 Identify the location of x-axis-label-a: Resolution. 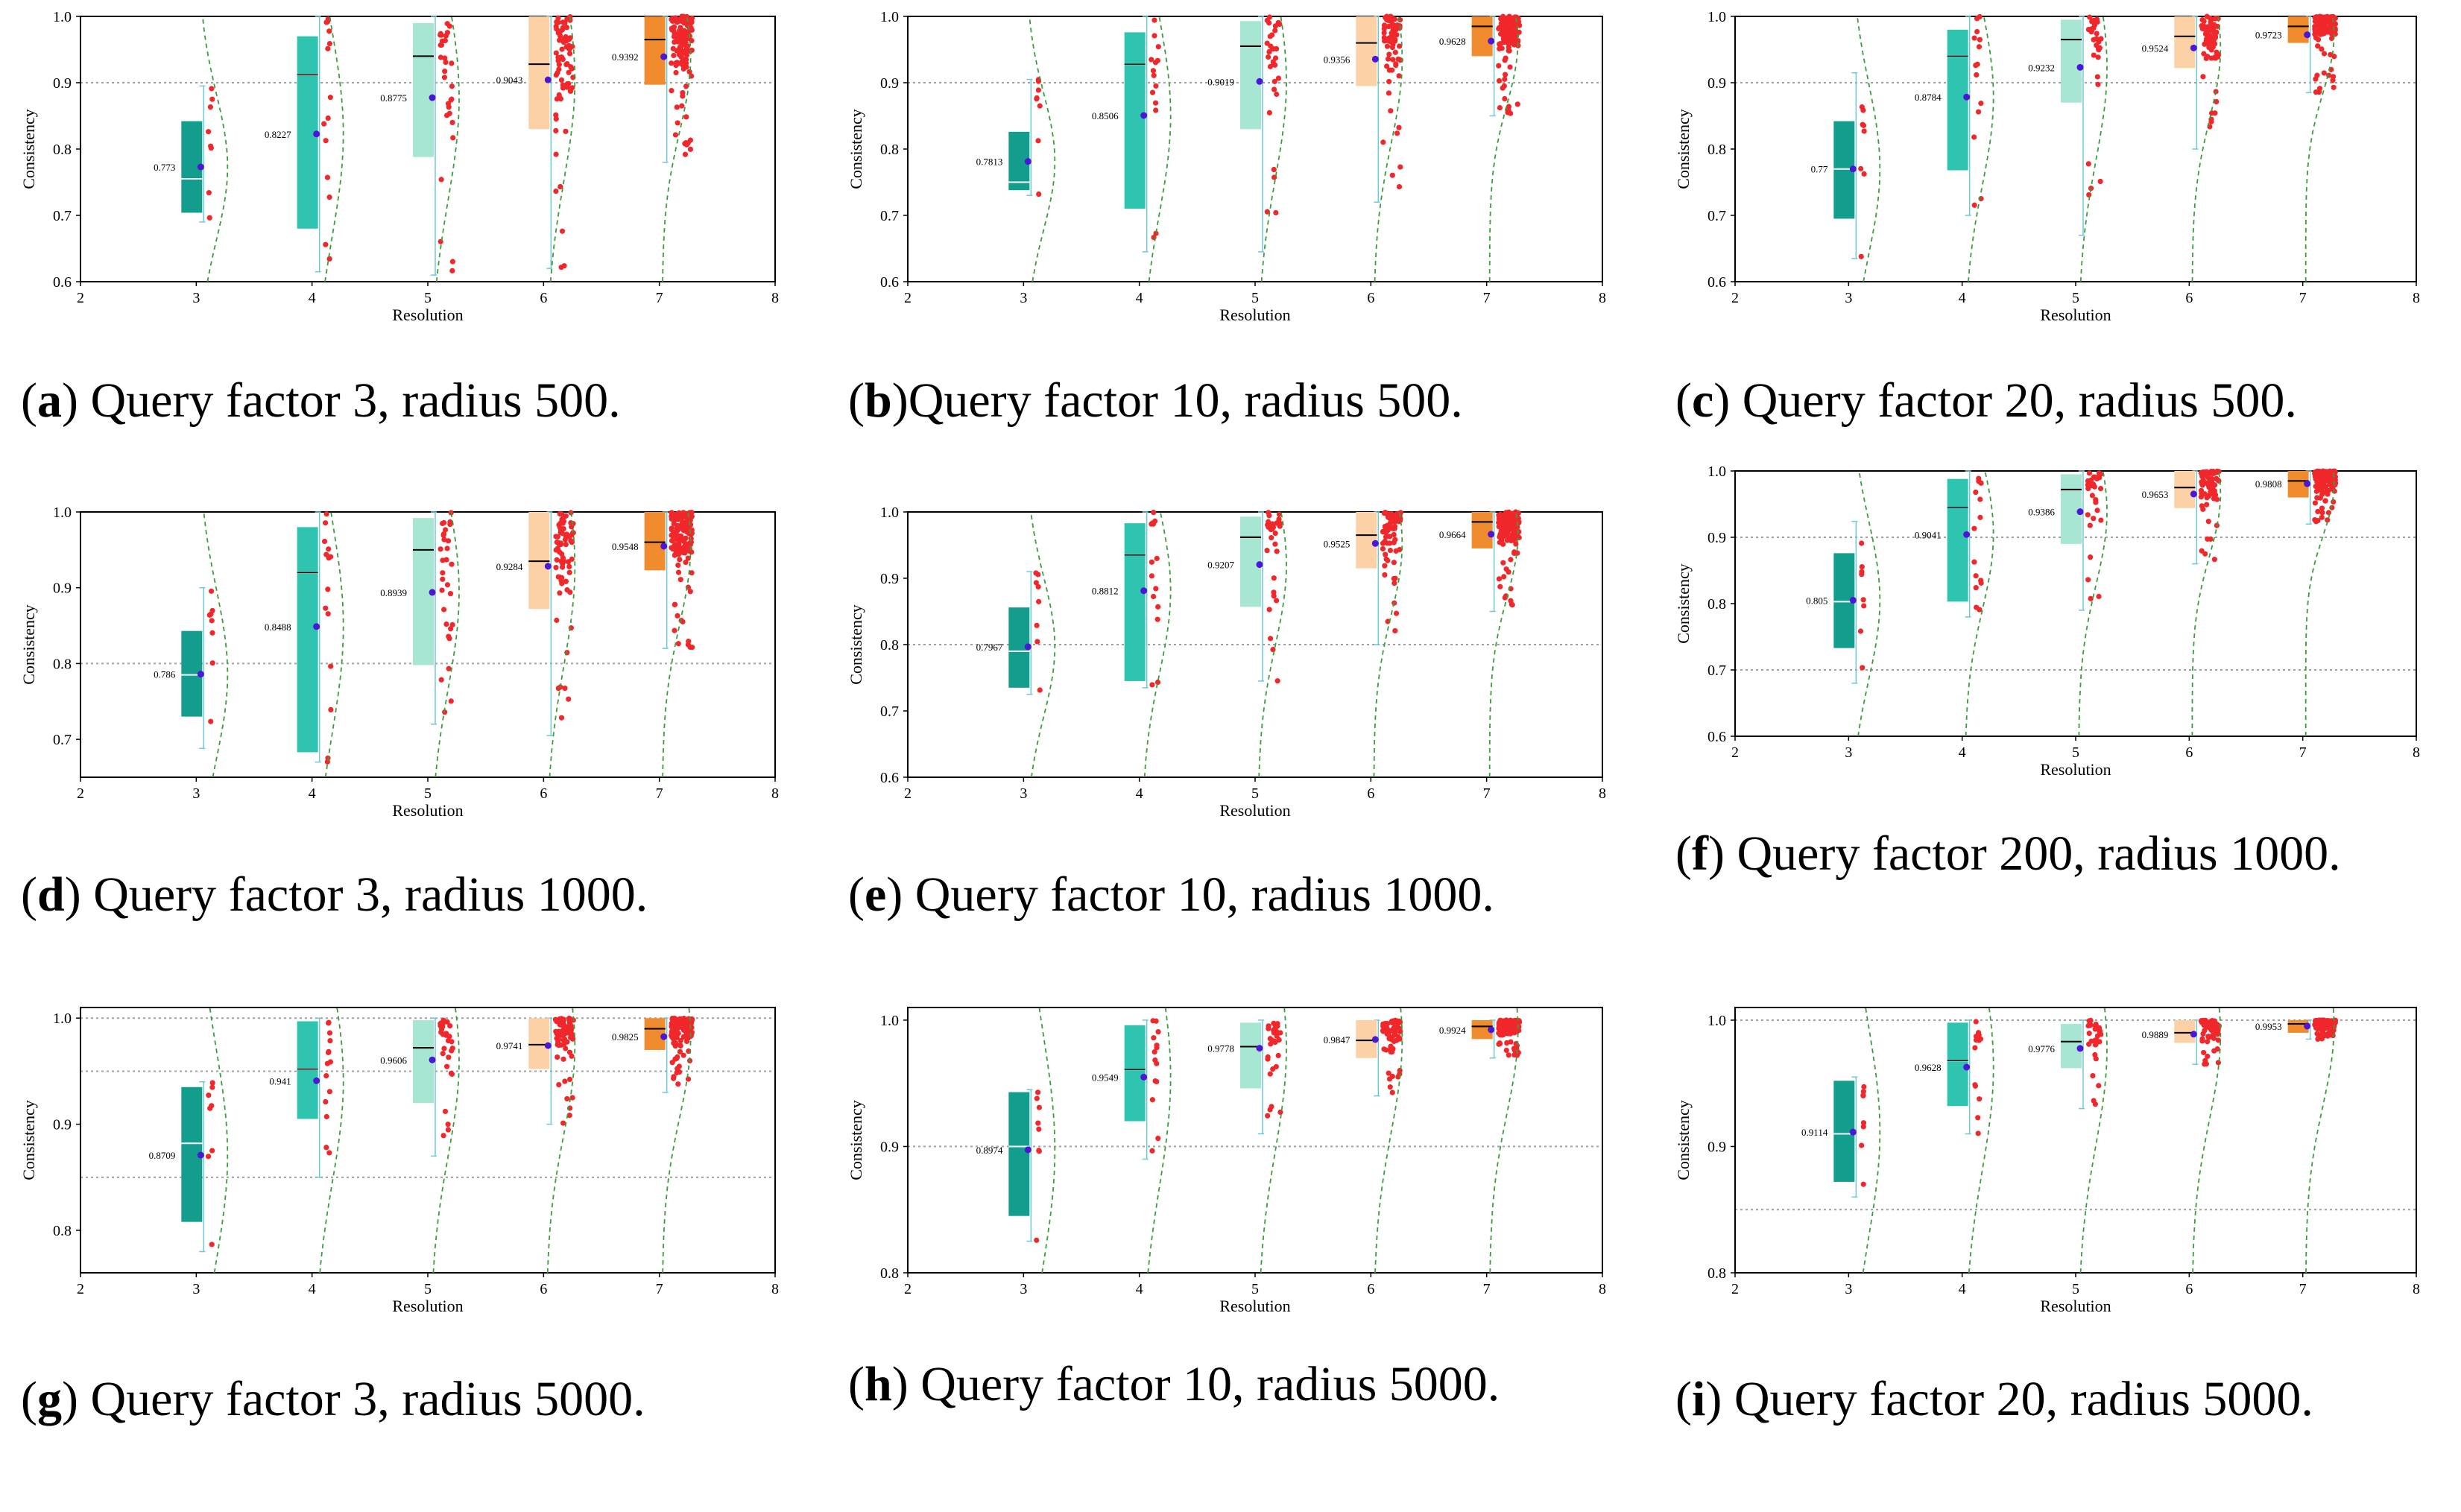
(427, 315).